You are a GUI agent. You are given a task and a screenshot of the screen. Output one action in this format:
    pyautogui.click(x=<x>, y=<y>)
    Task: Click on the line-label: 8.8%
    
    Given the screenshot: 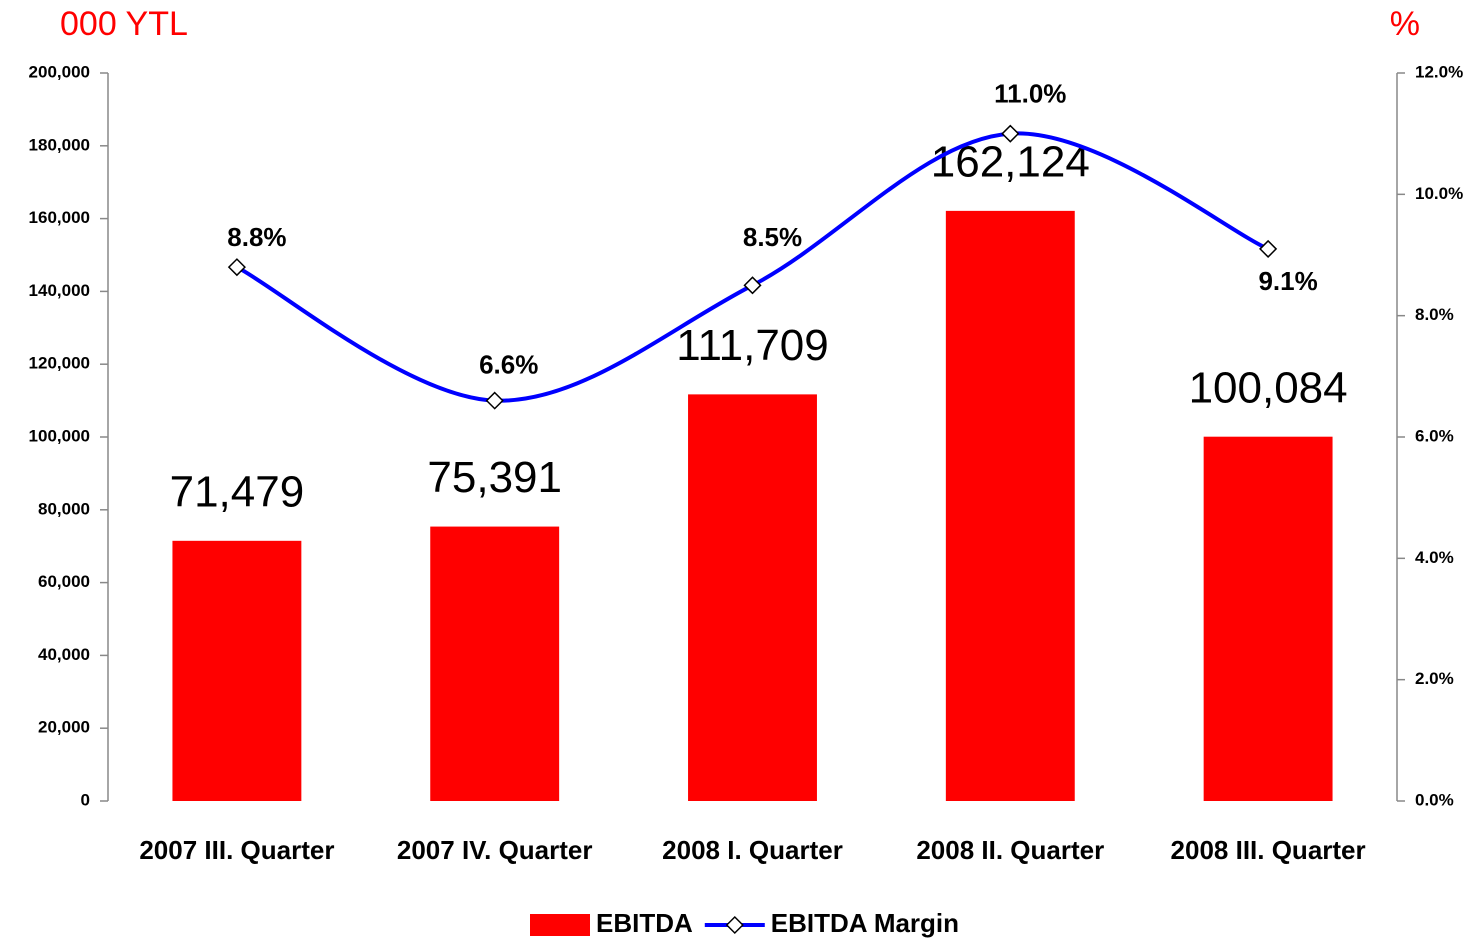 What is the action you would take?
    pyautogui.click(x=256, y=237)
    